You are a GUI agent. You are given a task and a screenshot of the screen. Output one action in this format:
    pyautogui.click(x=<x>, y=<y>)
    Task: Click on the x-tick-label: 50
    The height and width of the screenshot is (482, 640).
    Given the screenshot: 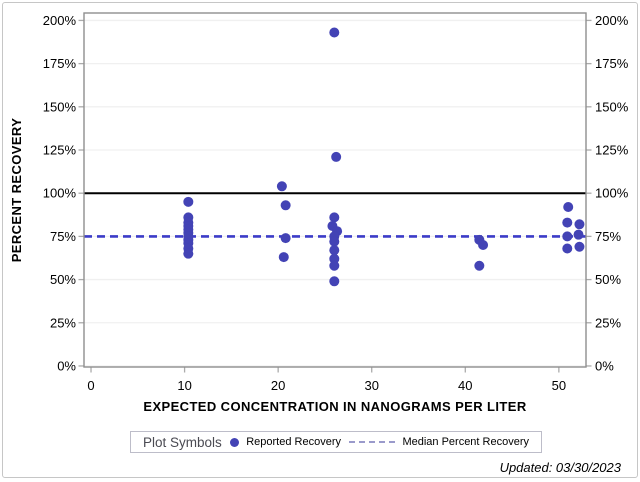 What is the action you would take?
    pyautogui.click(x=559, y=385)
    